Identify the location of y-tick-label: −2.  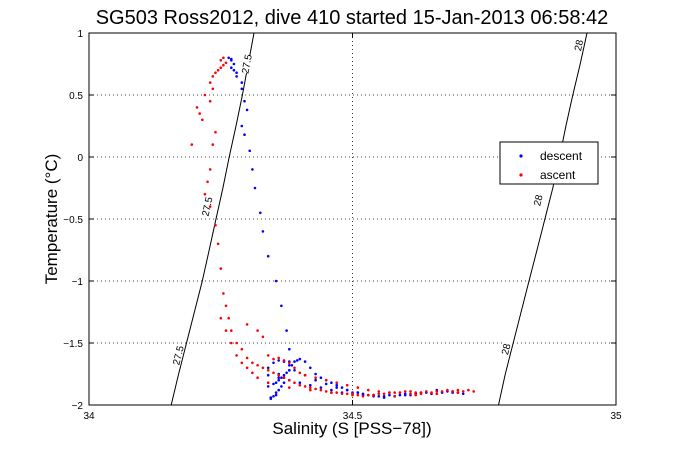
(78, 406).